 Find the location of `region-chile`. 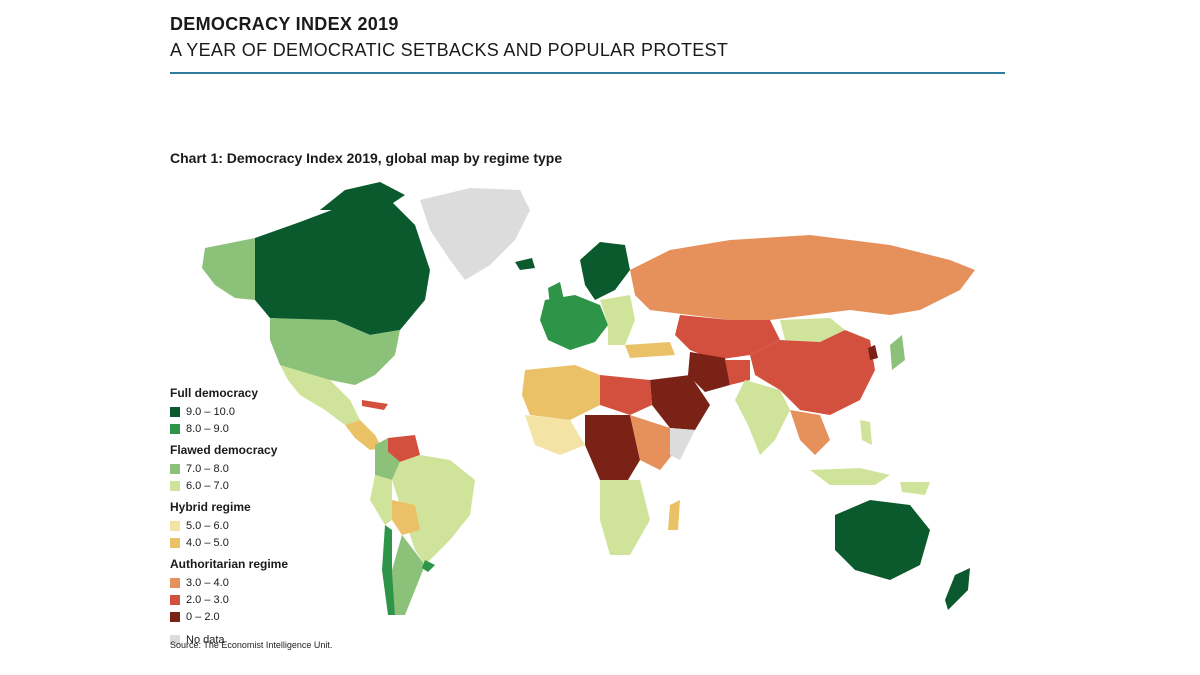

region-chile is located at coordinates (388, 570).